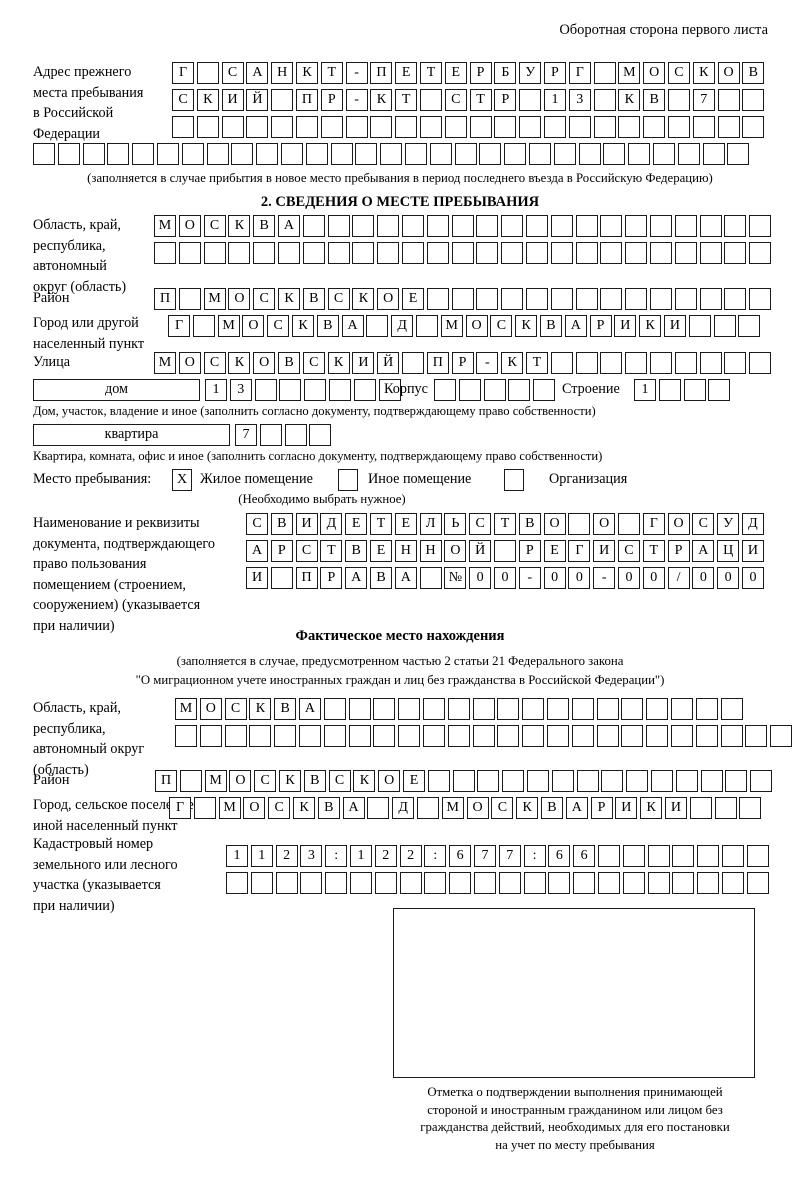  What do you see at coordinates (728, 73) in the screenshot?
I see `previous-address-row-1-cell-23: О` at bounding box center [728, 73].